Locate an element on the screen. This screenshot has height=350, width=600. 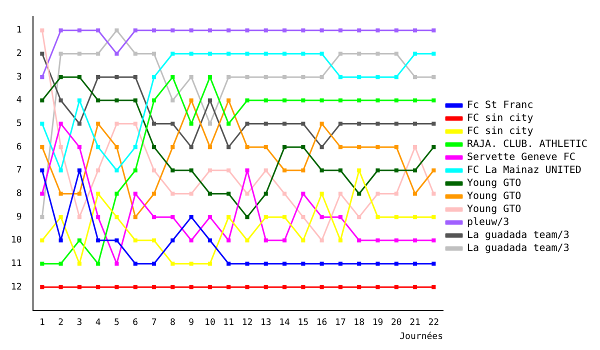
x-tick-label: 6 is located at coordinates (135, 323).